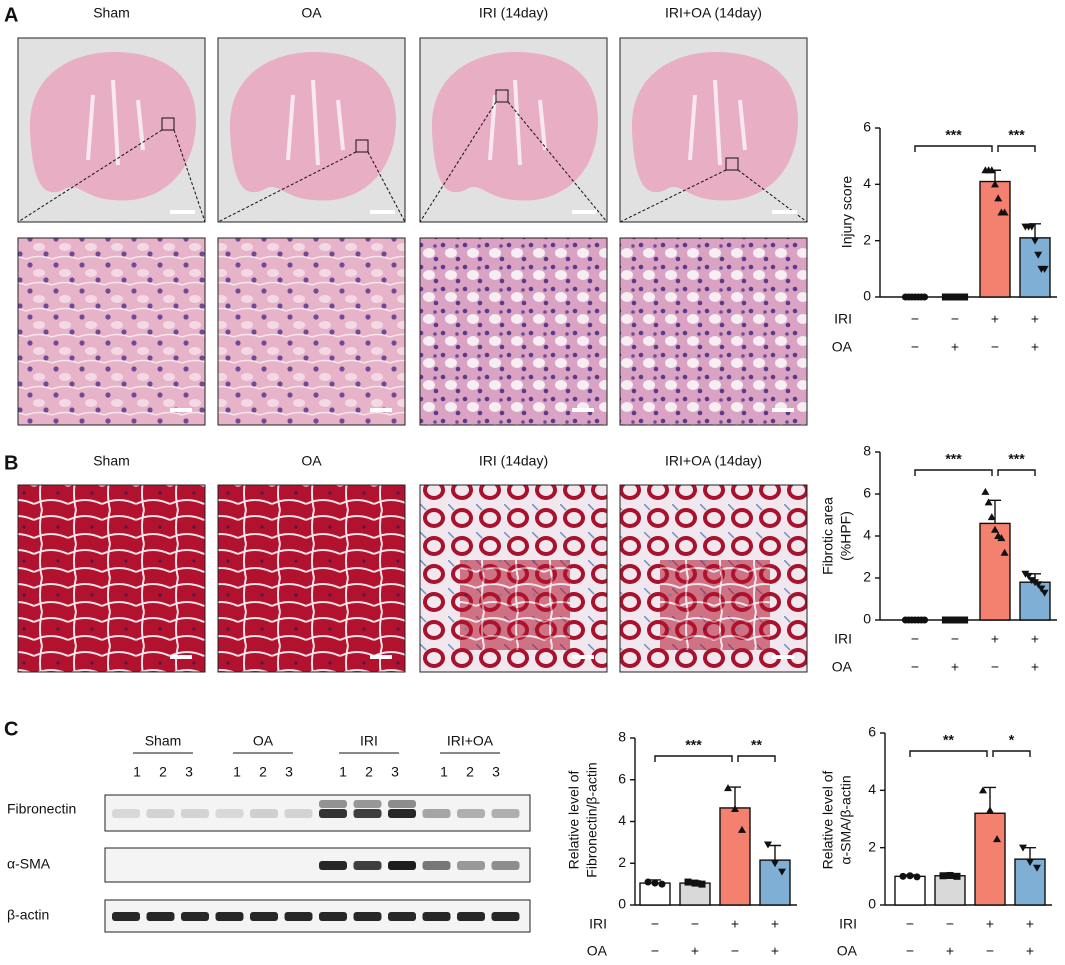 The width and height of the screenshot is (1065, 965). What do you see at coordinates (592, 819) in the screenshot?
I see `y-axis-label: Fibronectin/β-actin` at bounding box center [592, 819].